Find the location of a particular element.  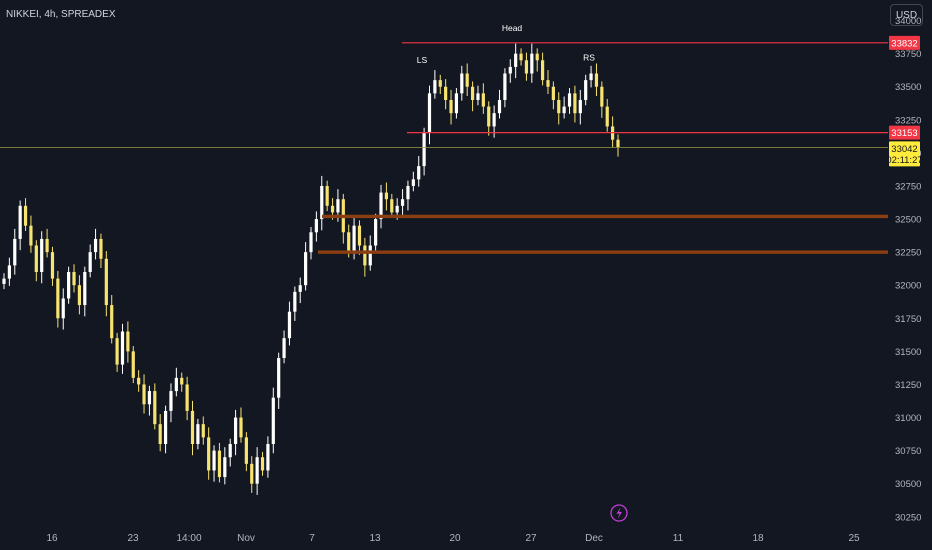

time-axis: 16 23 14:00 Nov 7 13 20 27 Dec 11 18 25 is located at coordinates (453, 538).